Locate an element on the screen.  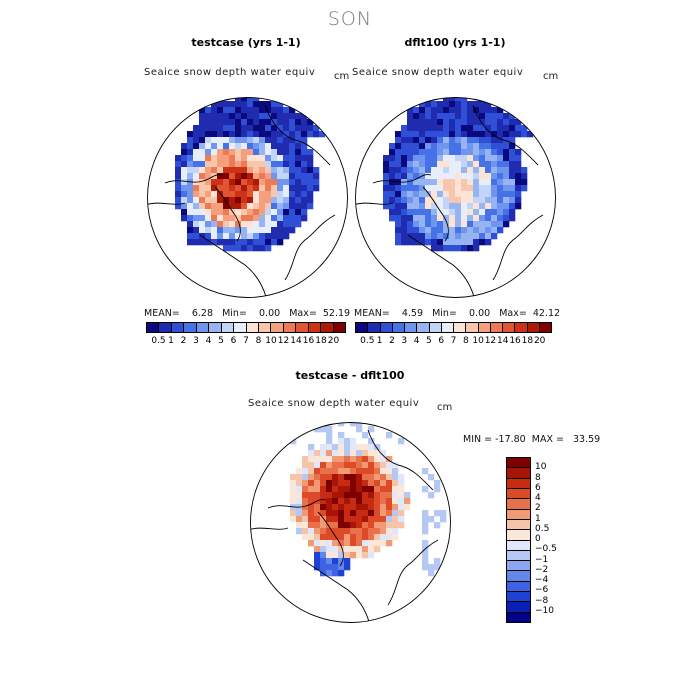
panel2-unit: cm is located at coordinates (551, 76).